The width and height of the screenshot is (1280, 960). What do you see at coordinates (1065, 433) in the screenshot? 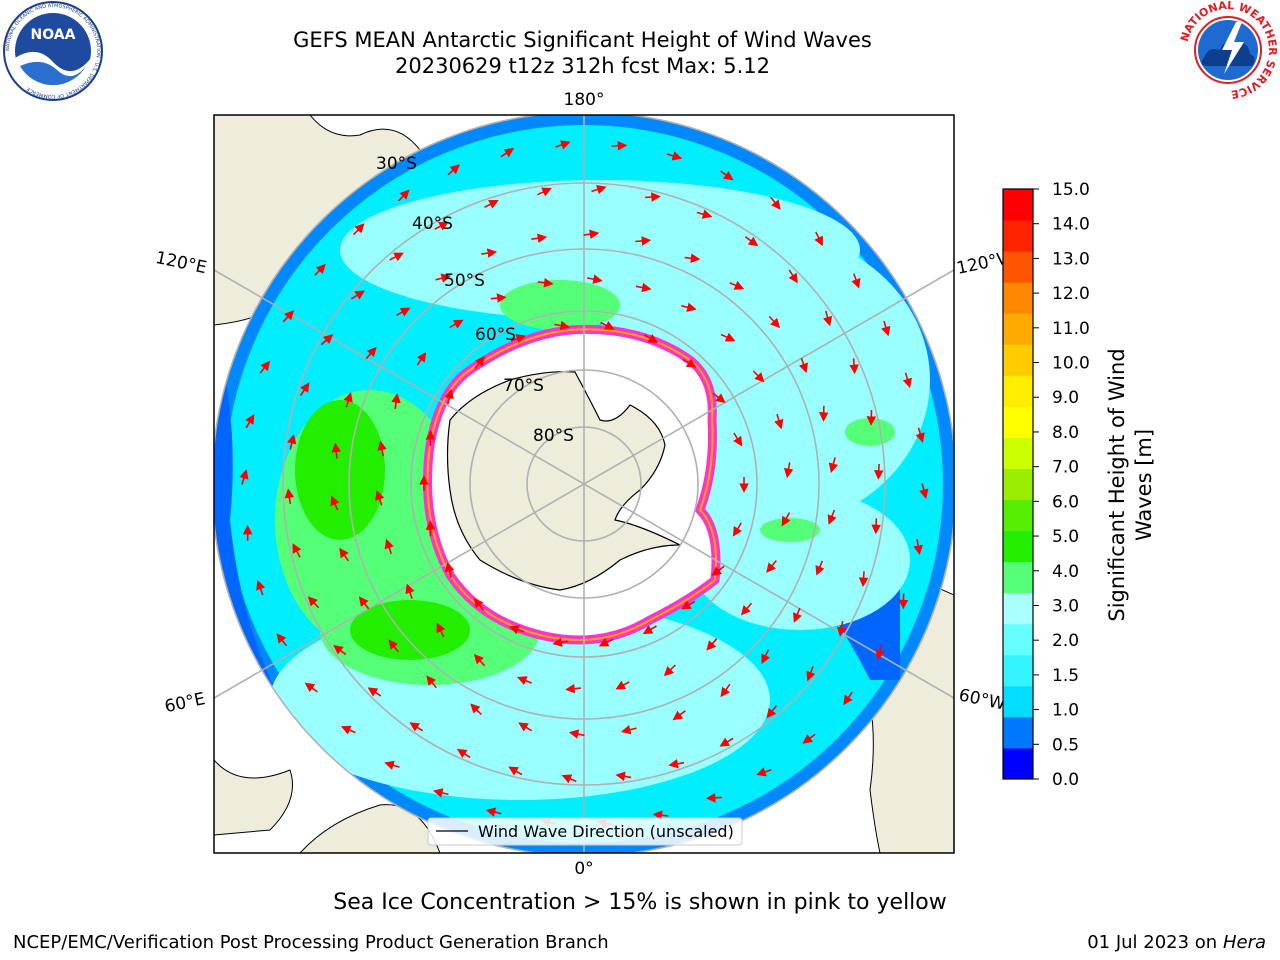
I see `colorbar-tick-label: 8.0` at bounding box center [1065, 433].